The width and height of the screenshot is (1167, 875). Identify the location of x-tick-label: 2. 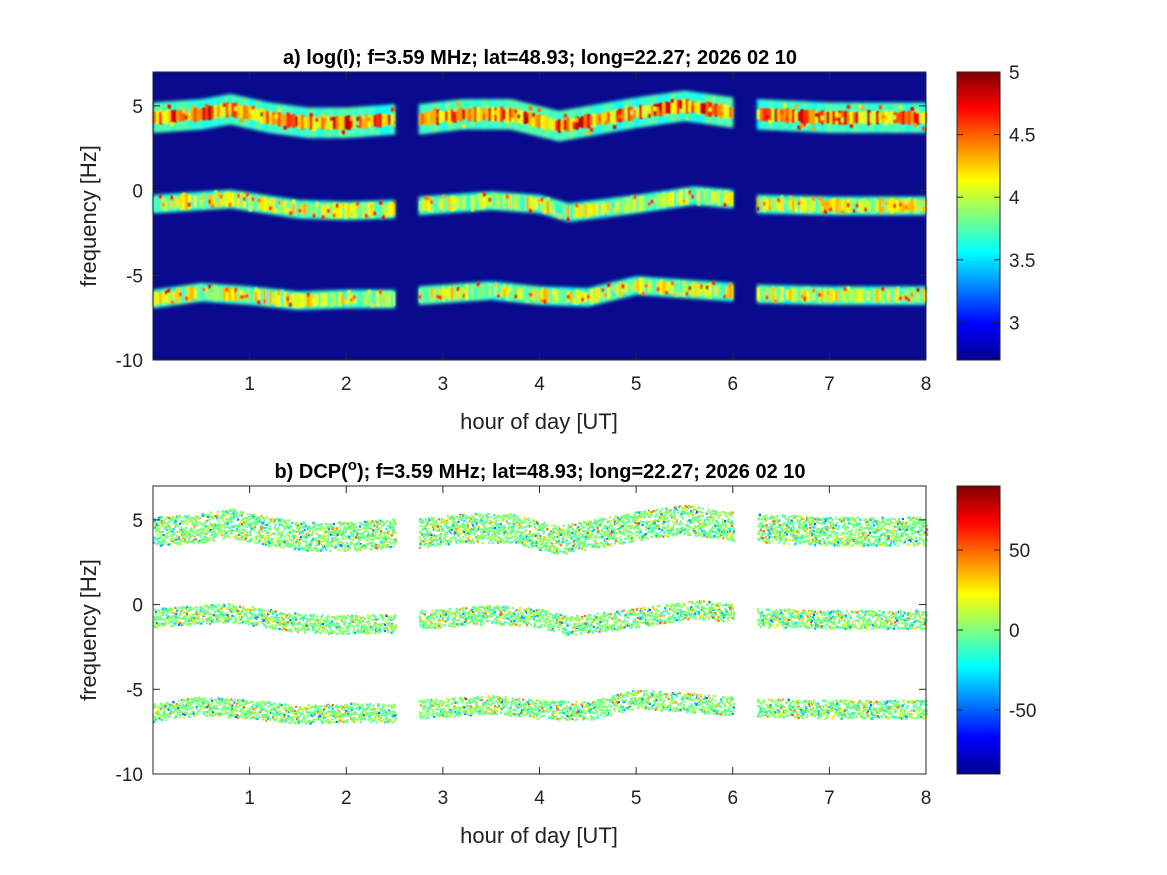
(346, 384).